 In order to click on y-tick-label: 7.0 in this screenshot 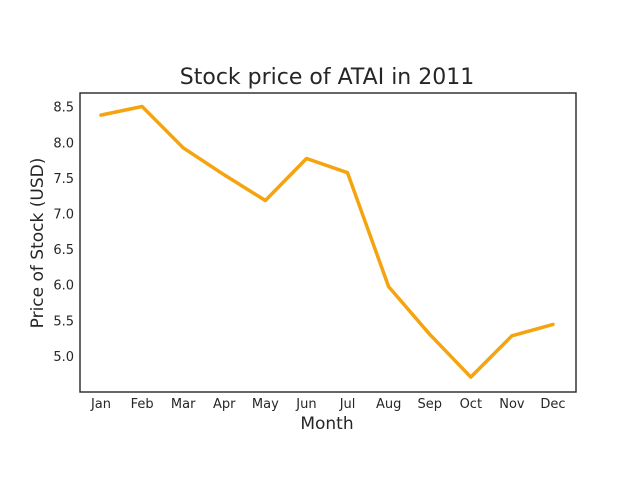, I will do `click(63, 215)`.